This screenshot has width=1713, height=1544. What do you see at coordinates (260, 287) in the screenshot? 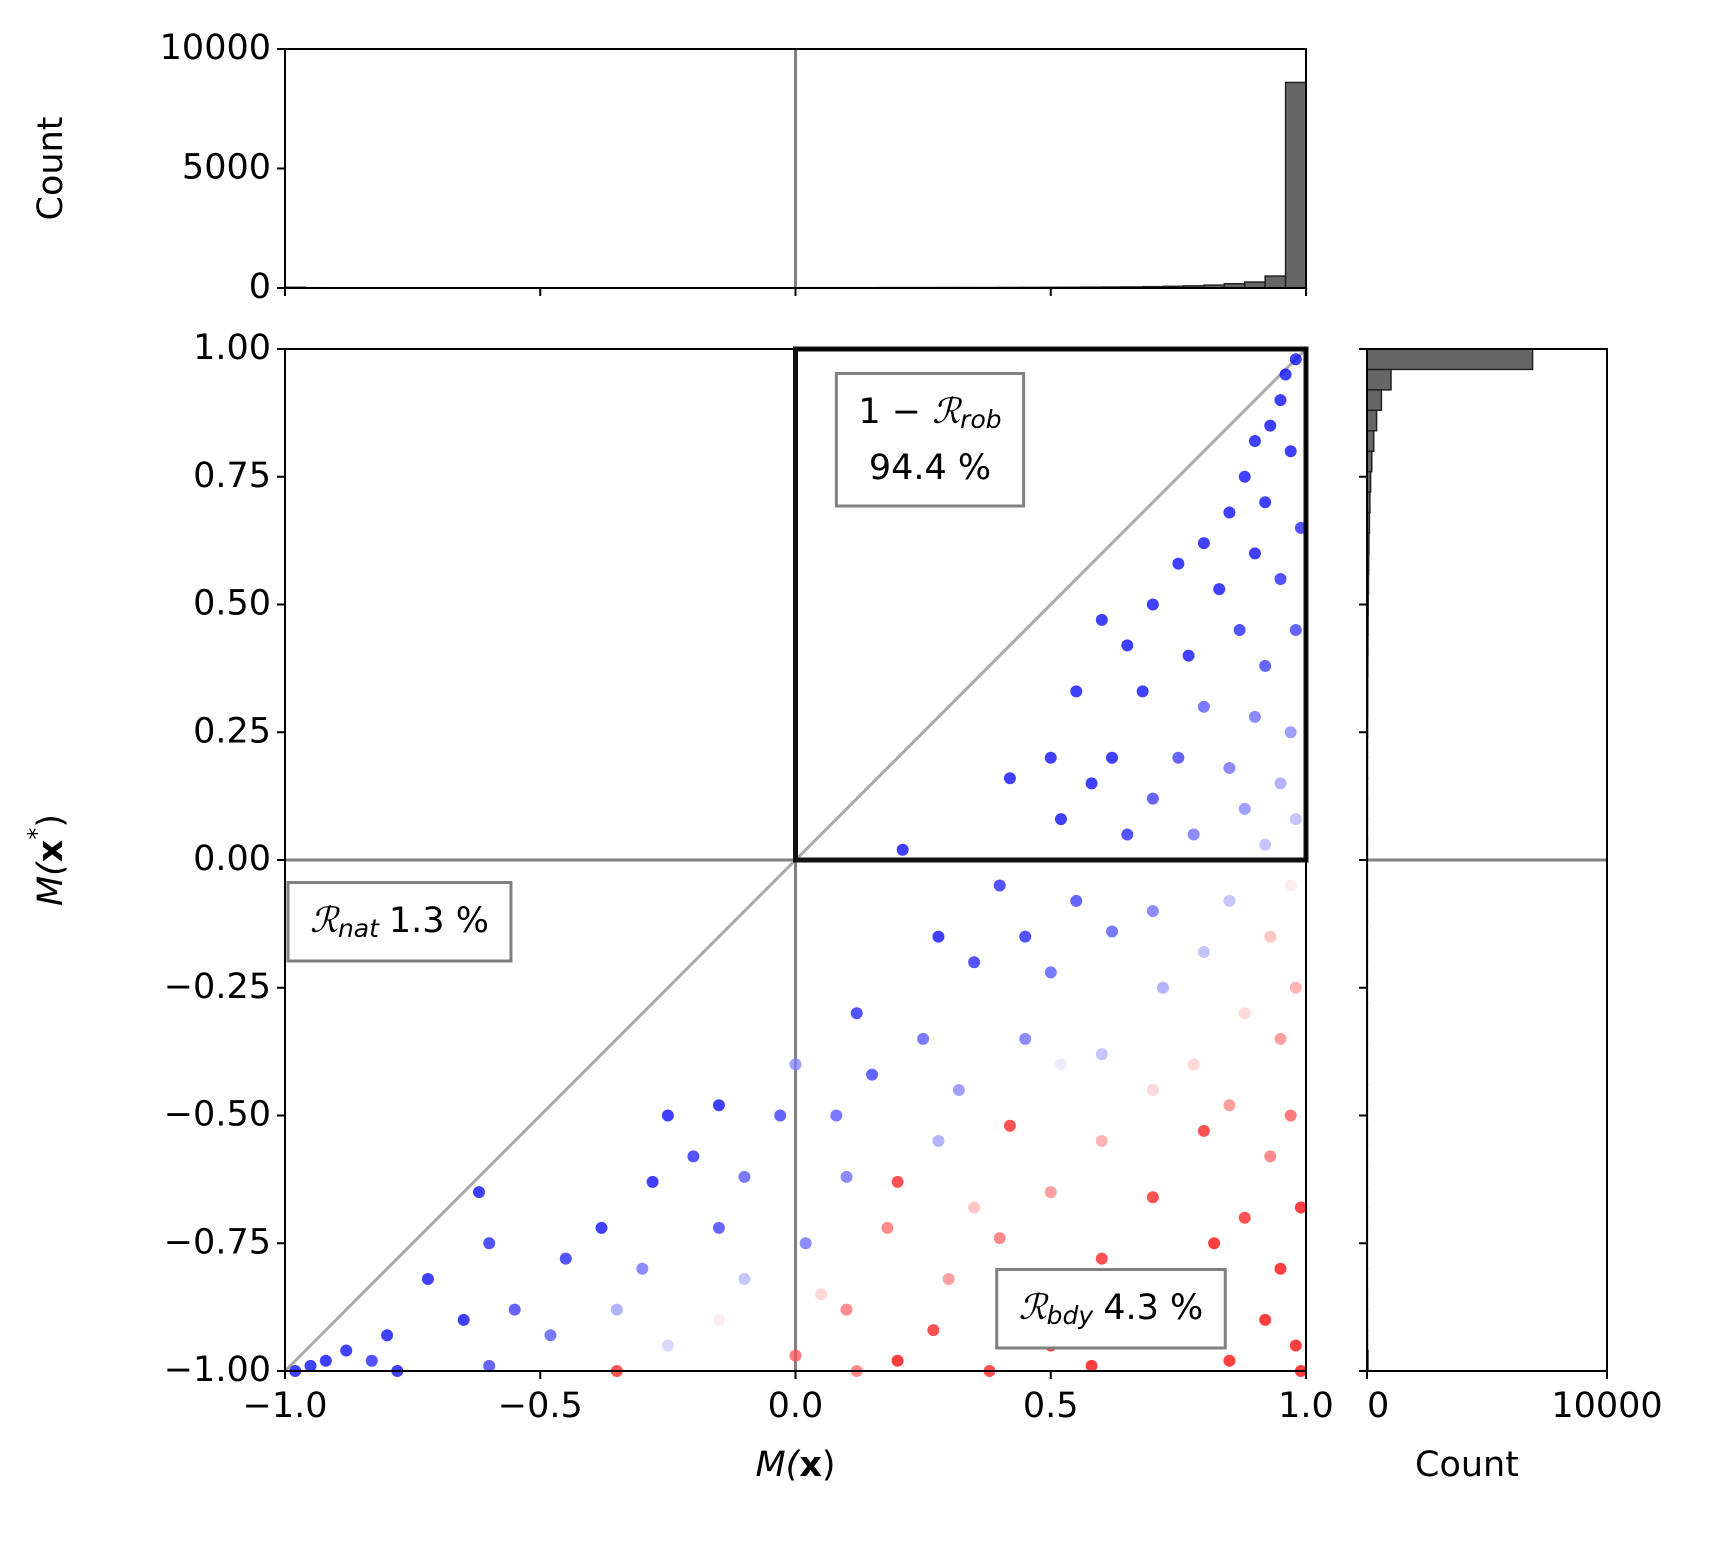
I see `y-tick-label: 0` at bounding box center [260, 287].